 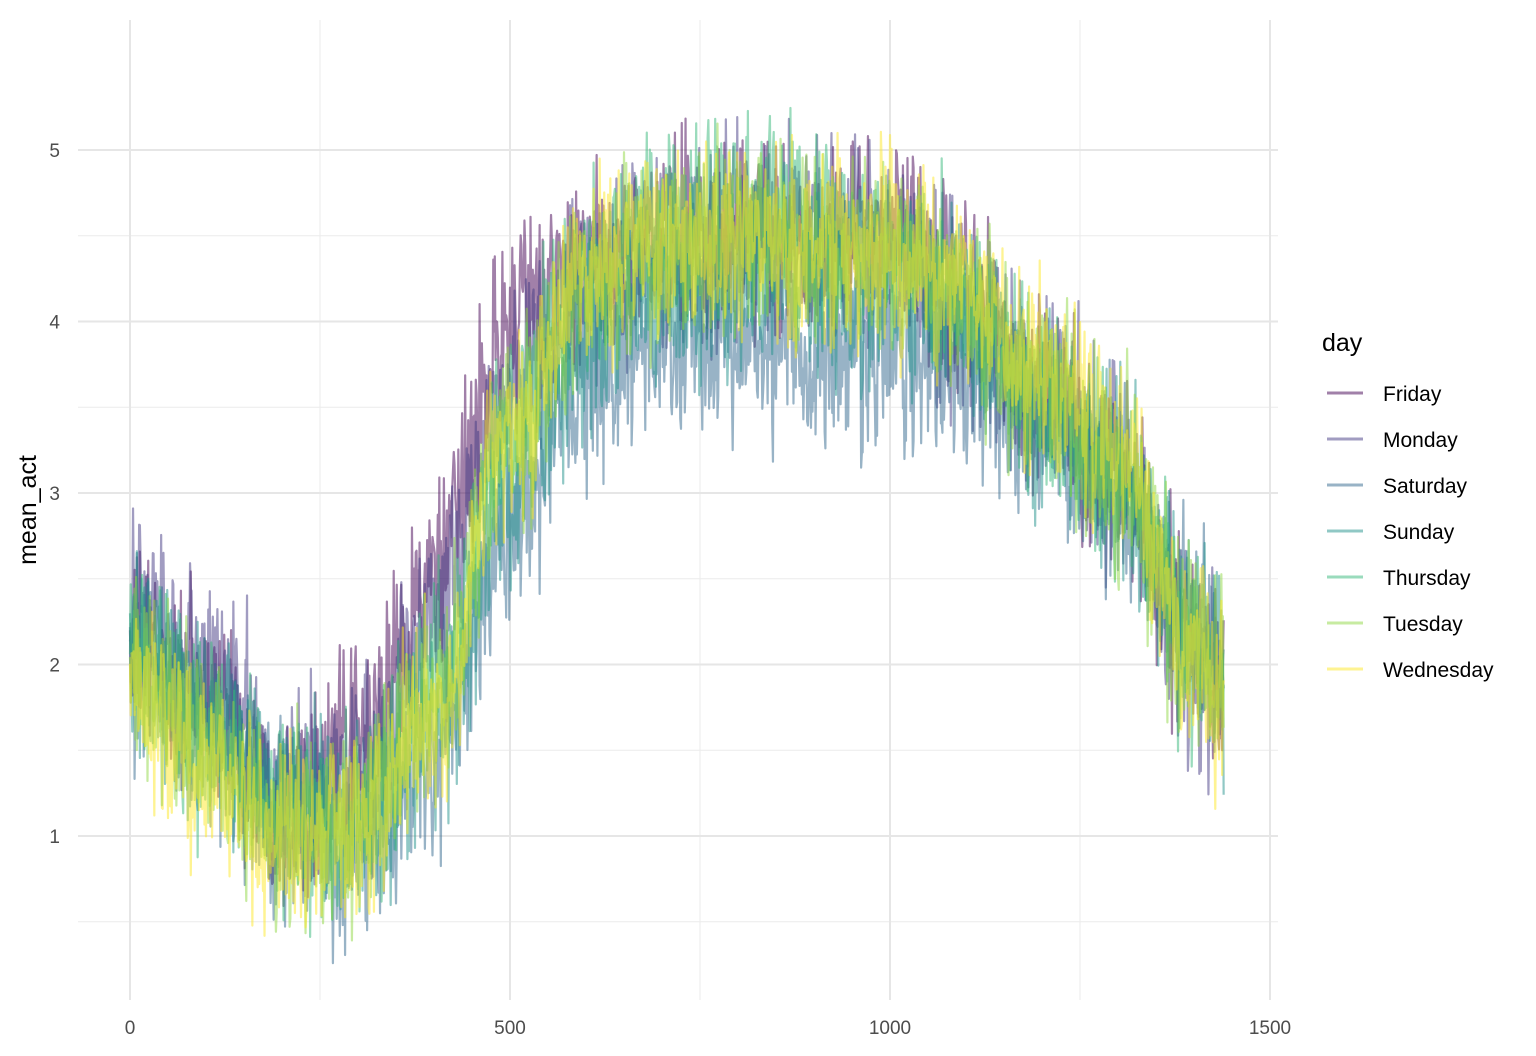 I want to click on legend-label-monday: Monday, so click(x=1420, y=440).